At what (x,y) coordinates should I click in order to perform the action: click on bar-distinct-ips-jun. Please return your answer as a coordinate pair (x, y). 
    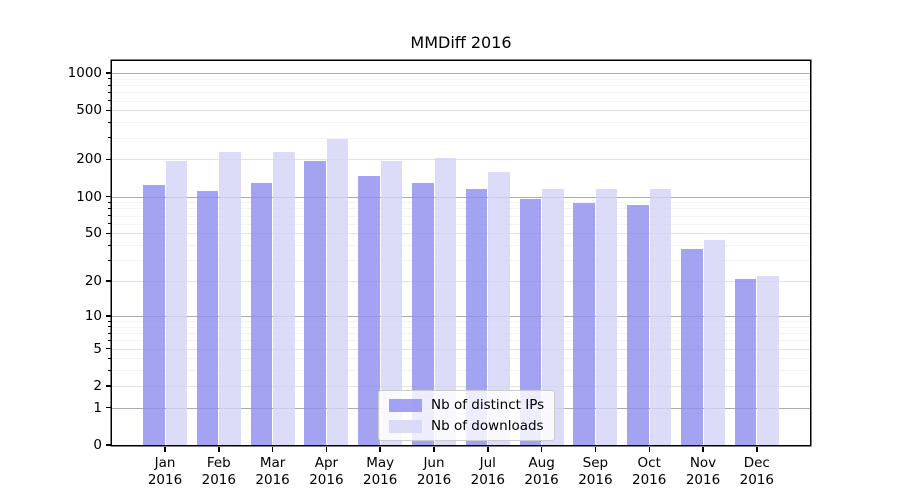
    Looking at the image, I should click on (423, 313).